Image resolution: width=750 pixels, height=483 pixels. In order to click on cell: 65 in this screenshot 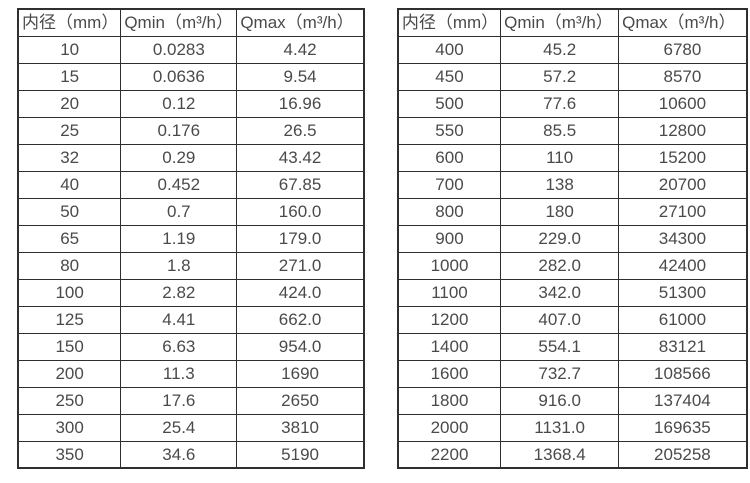, I will do `click(69, 238)`.